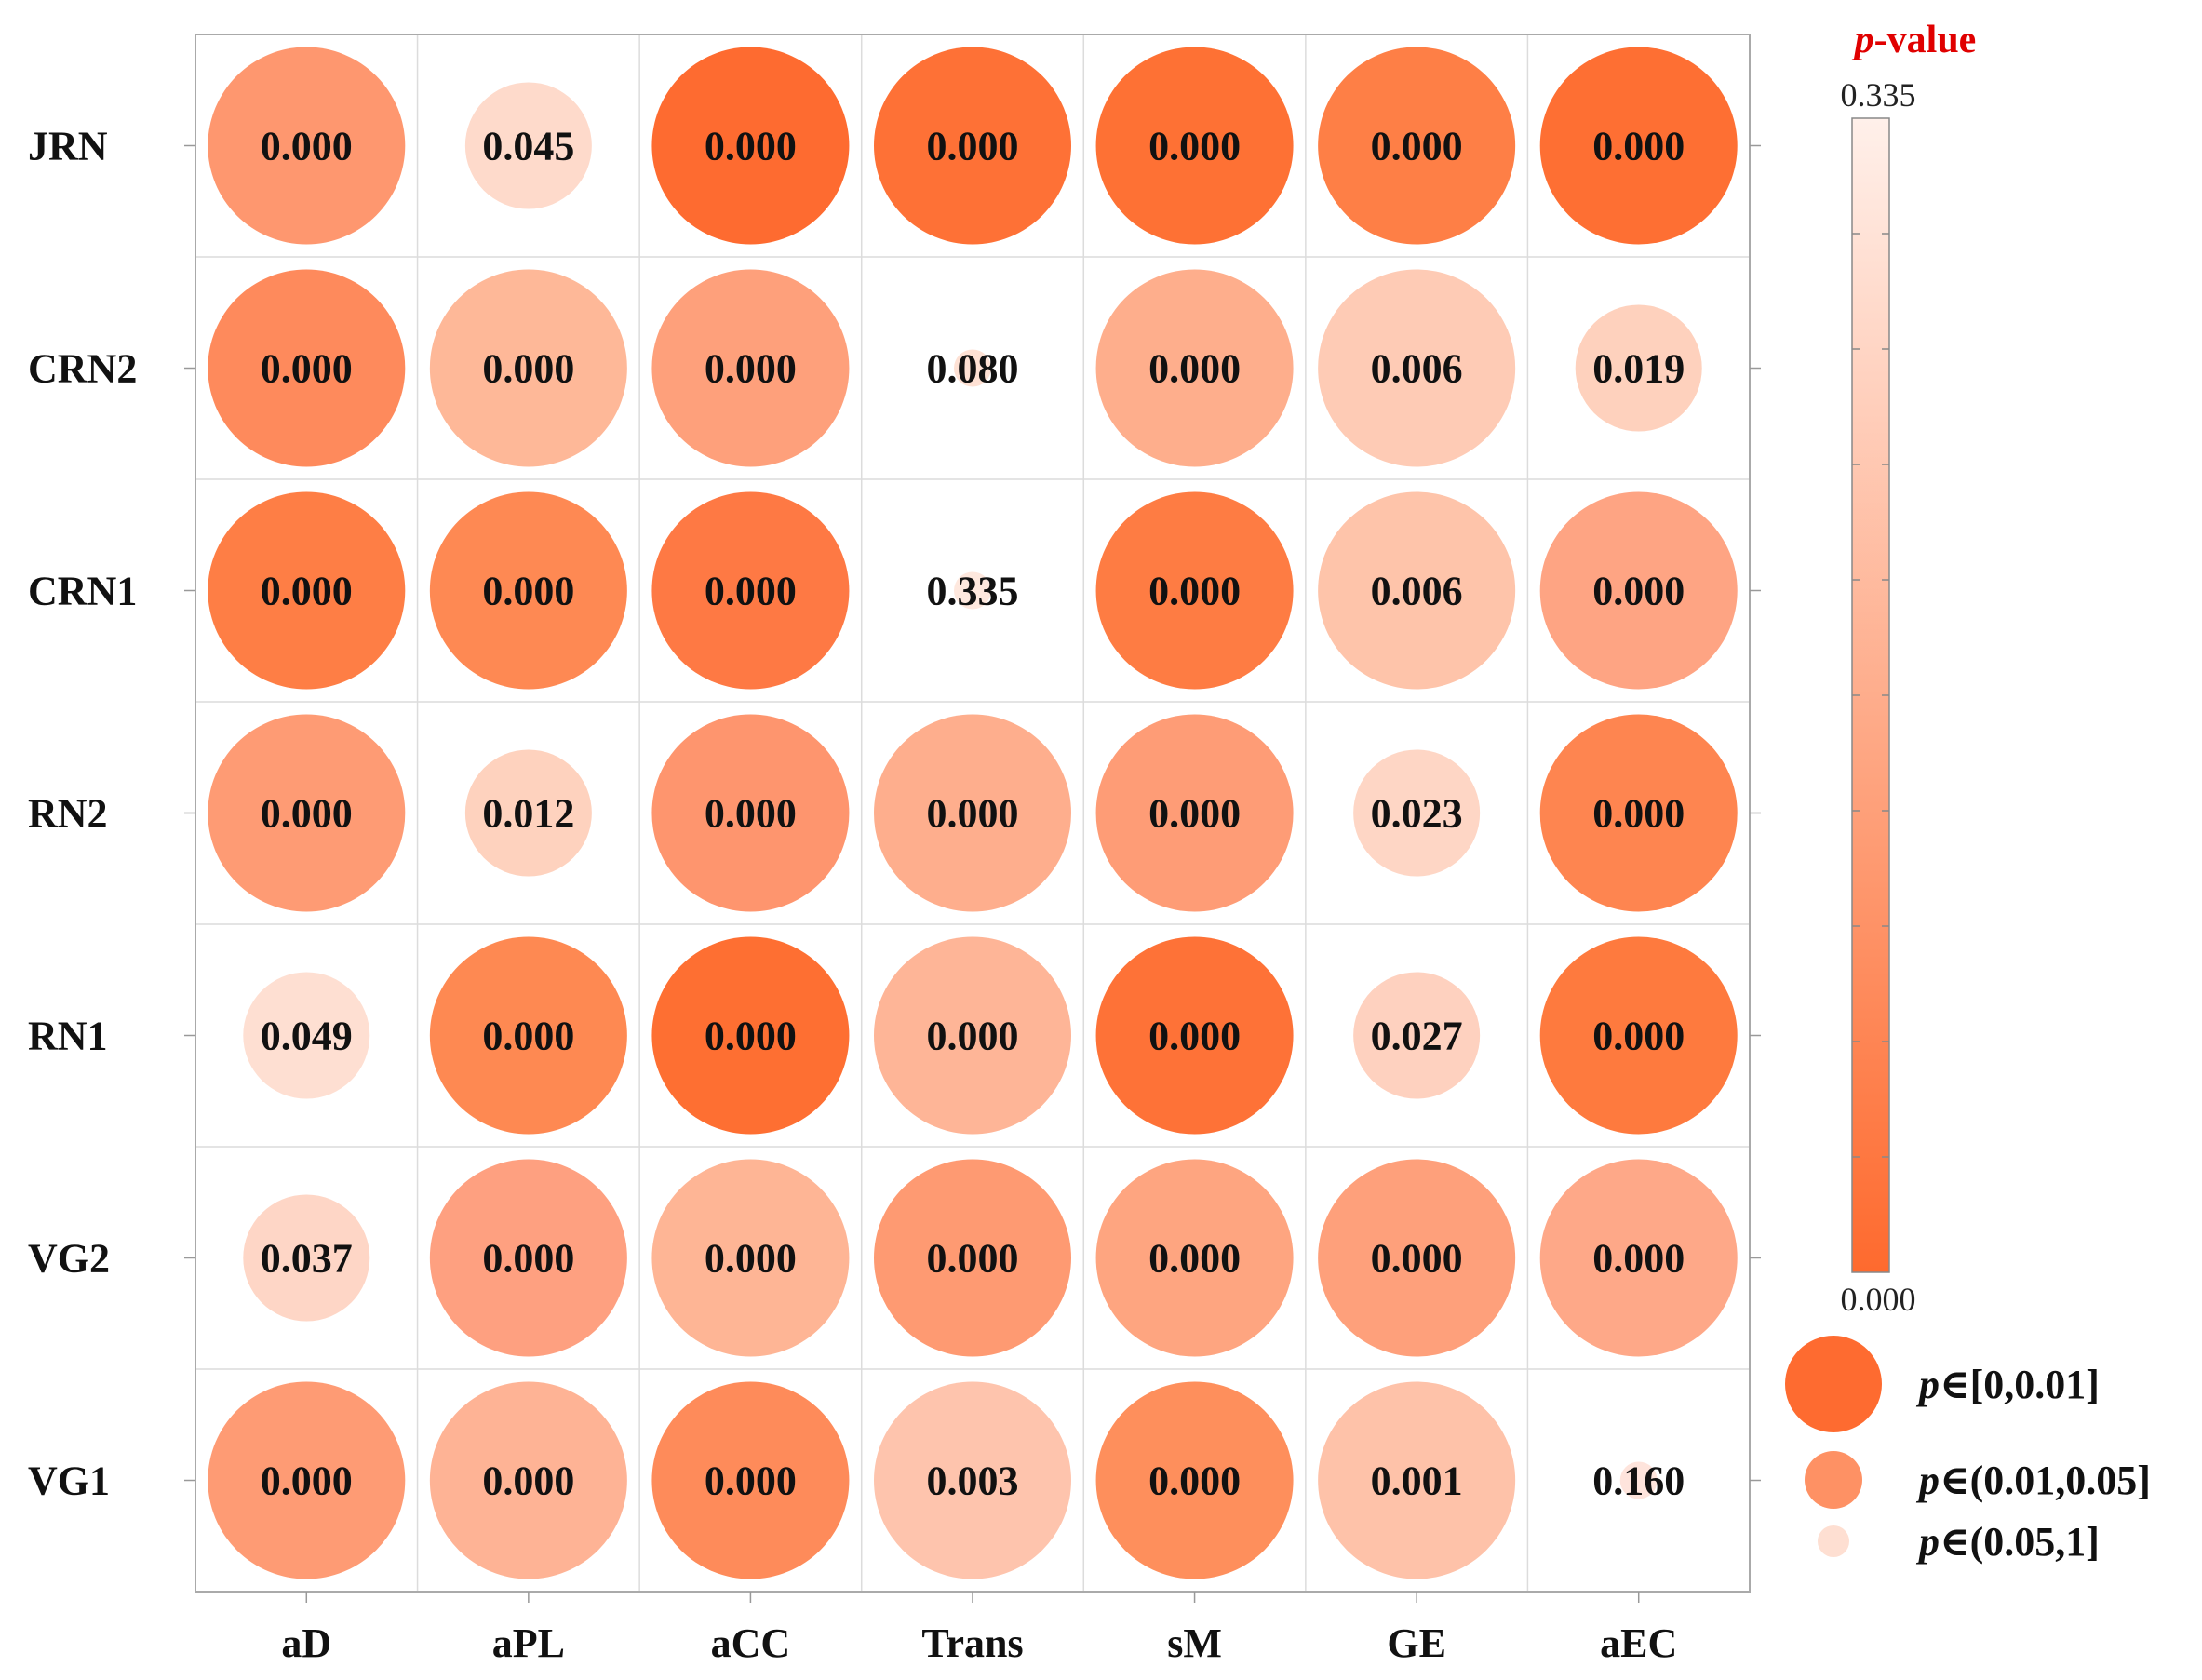 The height and width of the screenshot is (1680, 2202). I want to click on cell-VG1-GE: 0.001, so click(1417, 1480).